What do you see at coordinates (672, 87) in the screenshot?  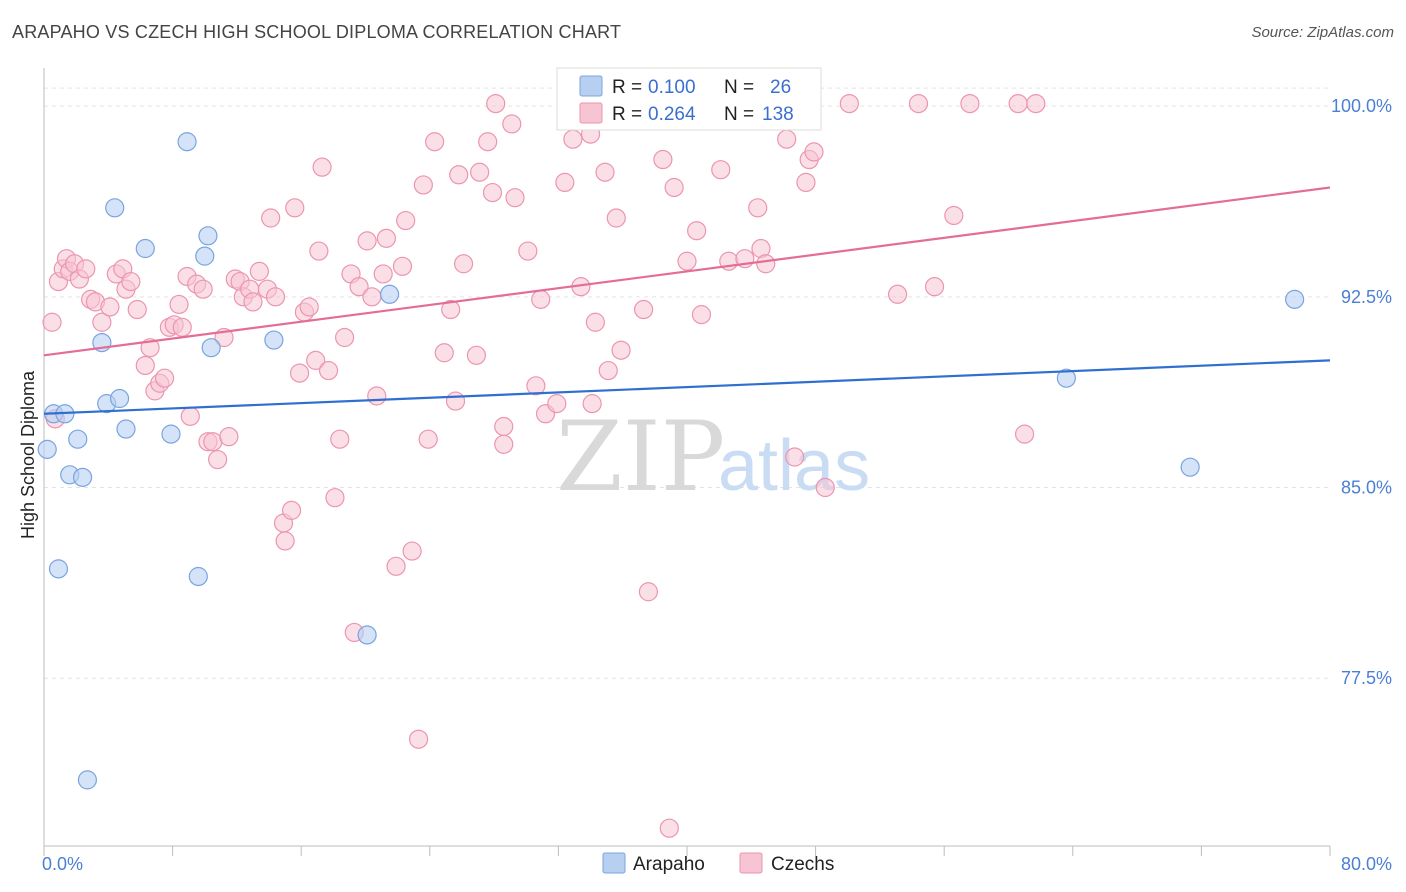 I see `legend-arapaho-r-value: 0.100` at bounding box center [672, 87].